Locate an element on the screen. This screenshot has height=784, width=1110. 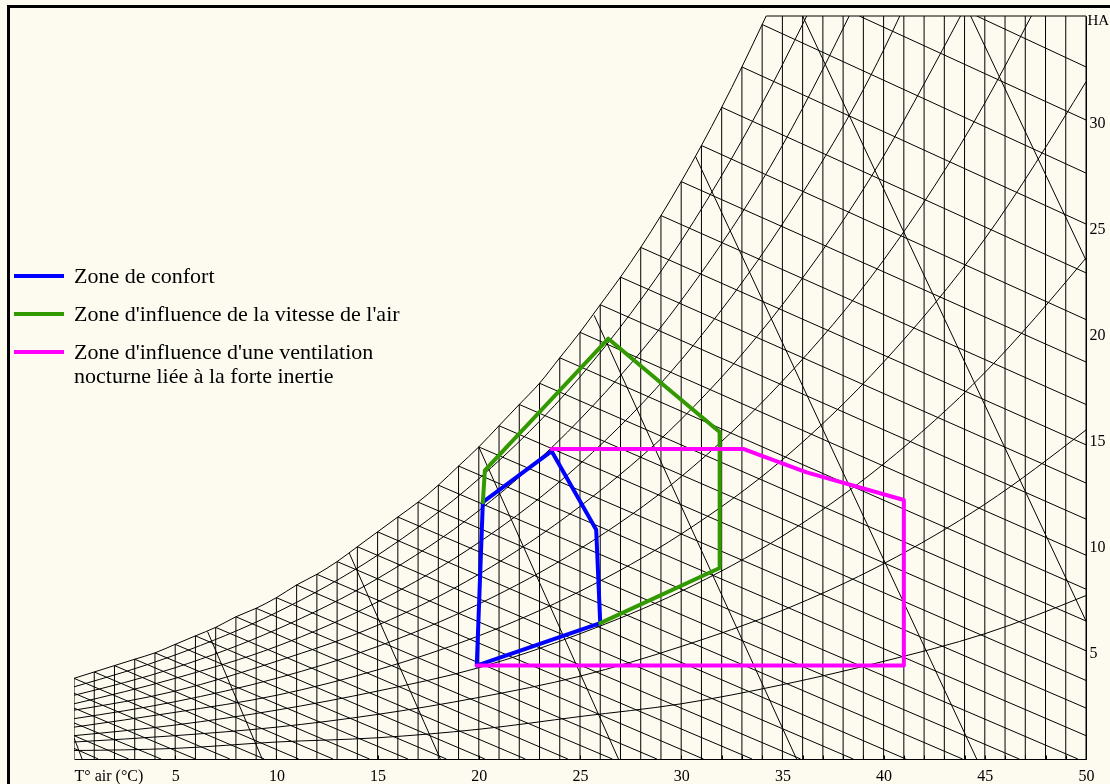
legend-label: Zone de confort is located at coordinates (144, 275).